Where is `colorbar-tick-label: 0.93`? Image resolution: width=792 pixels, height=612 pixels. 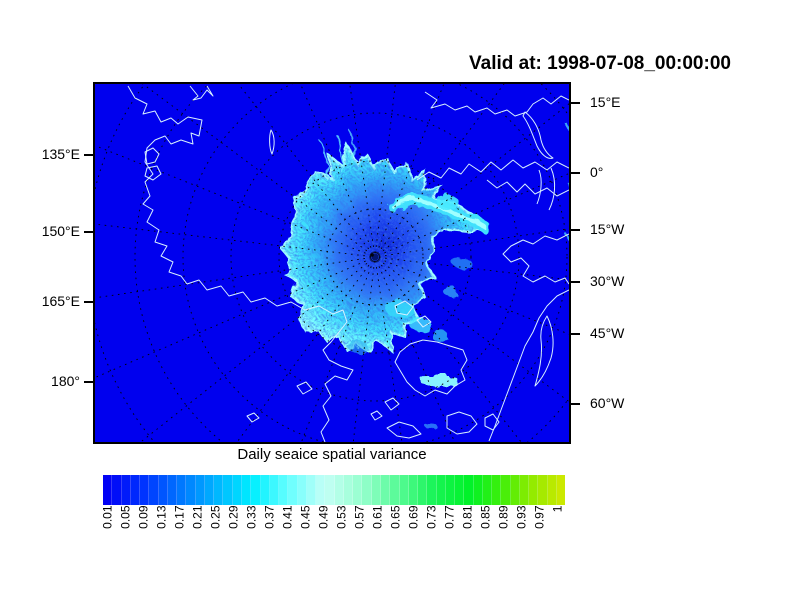
colorbar-tick-label: 0.93 is located at coordinates (521, 517).